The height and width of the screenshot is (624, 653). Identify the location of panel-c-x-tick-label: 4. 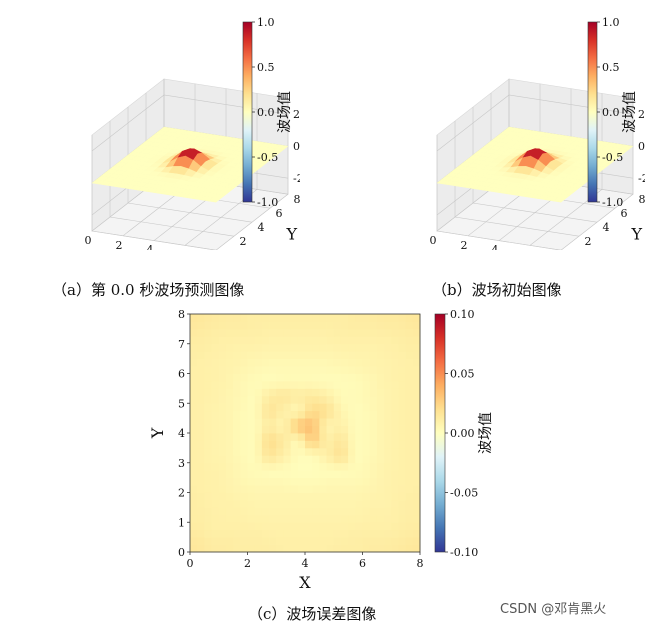
(305, 563).